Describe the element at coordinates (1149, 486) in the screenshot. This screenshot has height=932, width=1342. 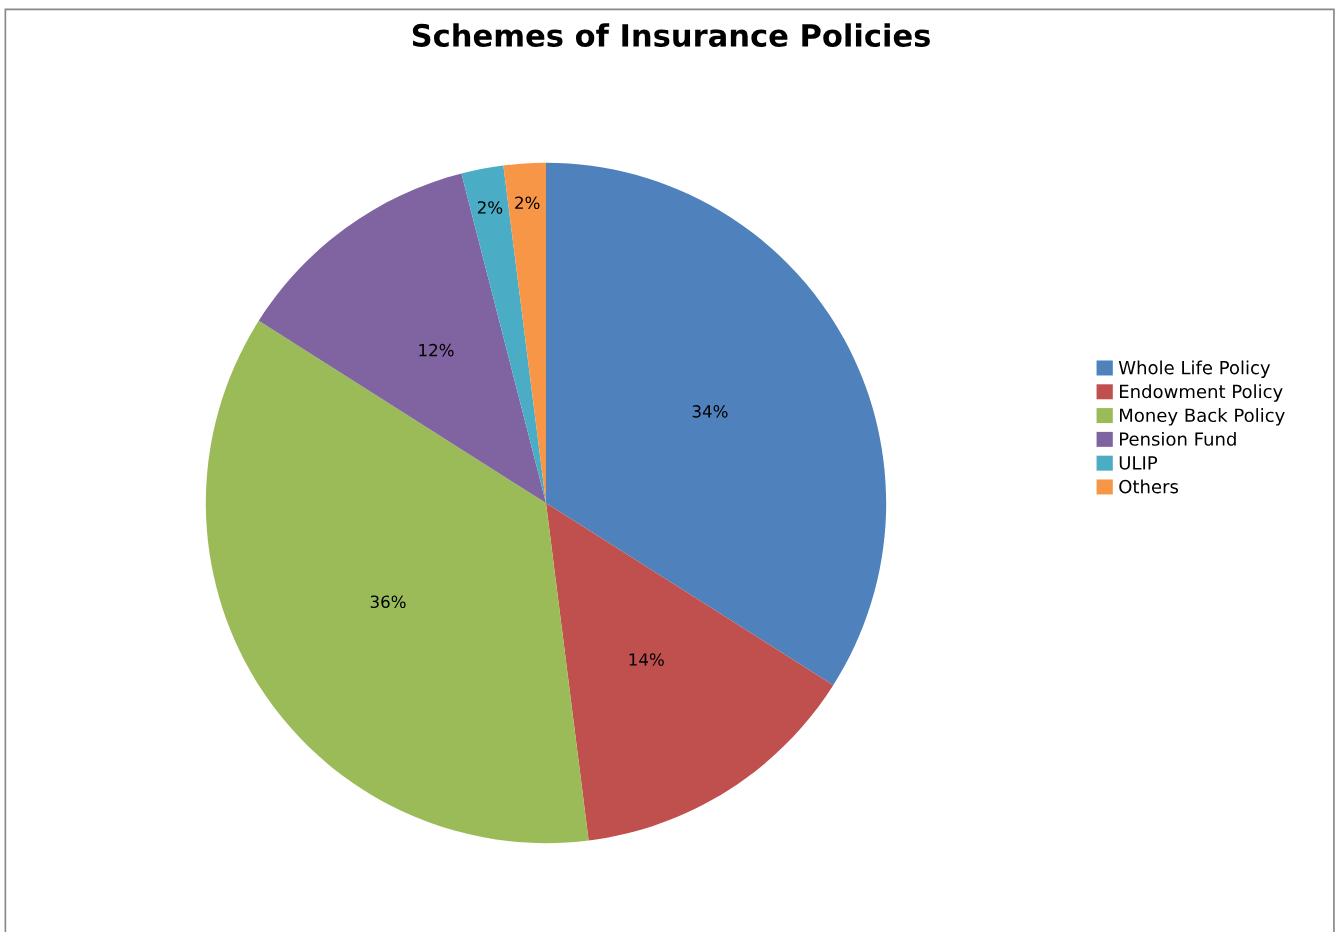
I see `legend-label: Others` at that location.